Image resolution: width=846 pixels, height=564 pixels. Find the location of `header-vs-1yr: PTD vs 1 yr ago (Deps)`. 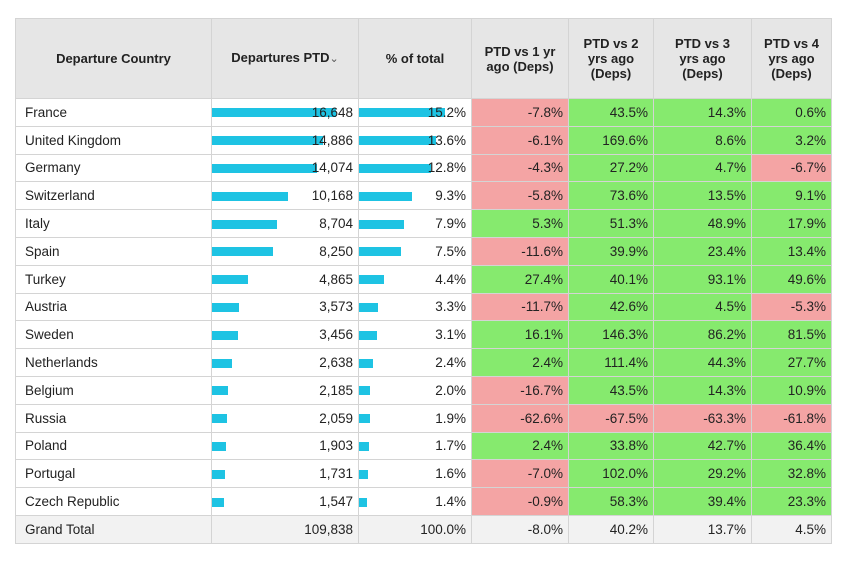

header-vs-1yr: PTD vs 1 yr ago (Deps) is located at coordinates (520, 58).